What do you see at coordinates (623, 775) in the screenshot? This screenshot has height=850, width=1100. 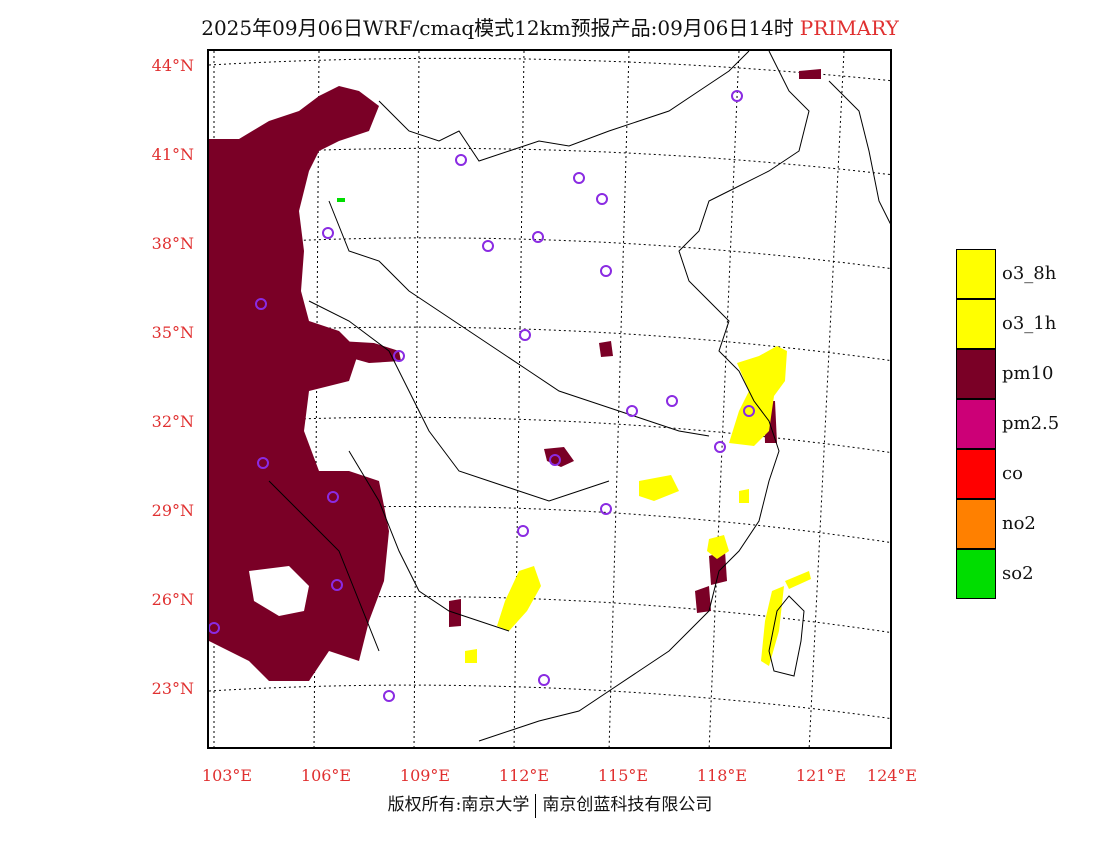 I see `lon-label-115: 115°E` at bounding box center [623, 775].